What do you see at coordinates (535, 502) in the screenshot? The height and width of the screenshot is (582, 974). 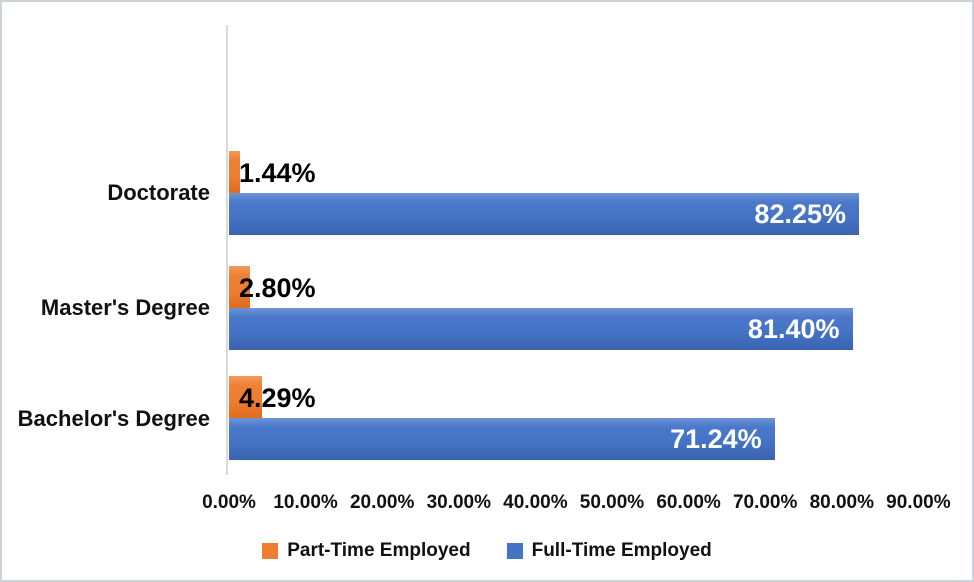 I see `x-axis-tick-label: 40.00%` at bounding box center [535, 502].